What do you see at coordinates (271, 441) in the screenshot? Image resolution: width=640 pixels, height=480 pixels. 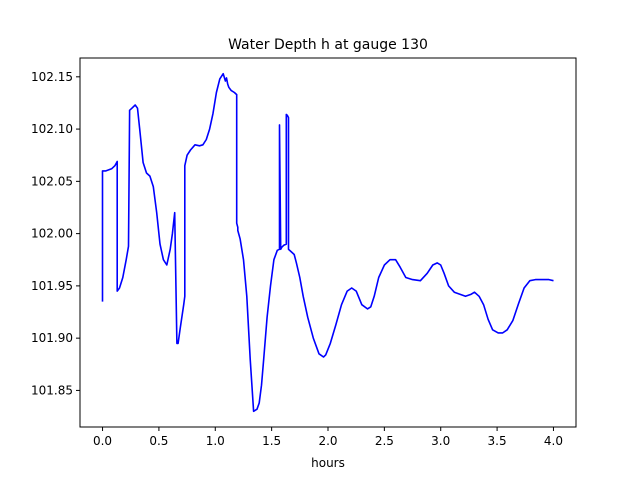 I see `x-tick-label: 1.5` at bounding box center [271, 441].